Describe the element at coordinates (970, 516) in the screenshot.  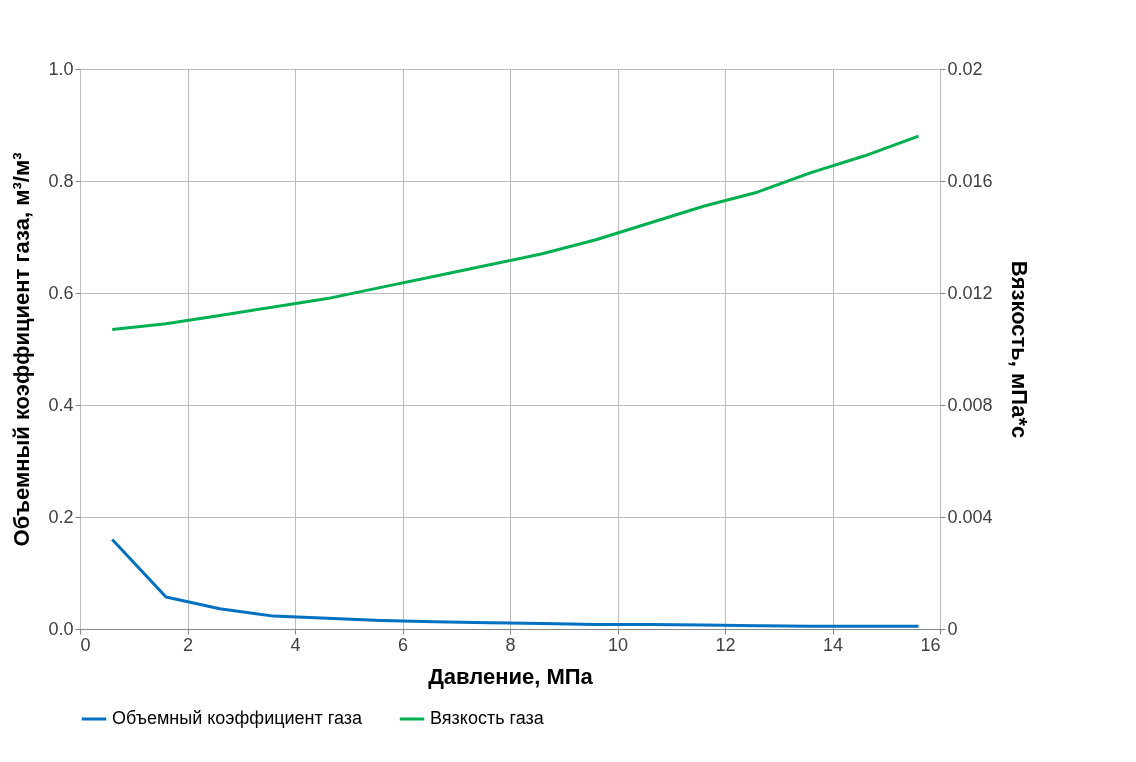
I see `y2-tick-label: 0.004` at that location.